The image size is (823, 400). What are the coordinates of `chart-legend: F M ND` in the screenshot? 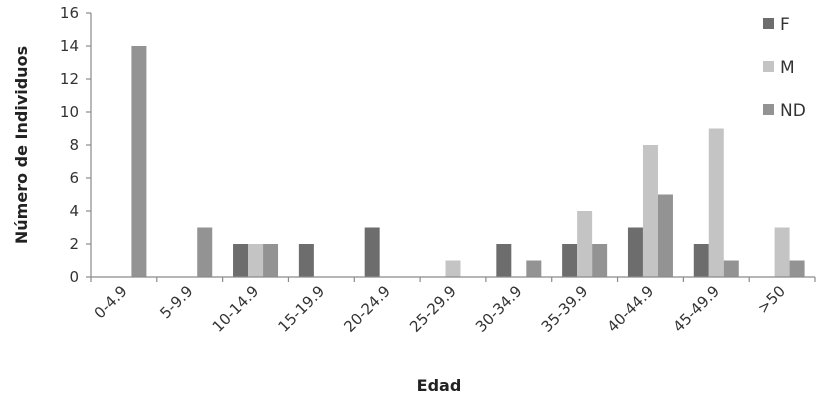 It's located at (784, 68).